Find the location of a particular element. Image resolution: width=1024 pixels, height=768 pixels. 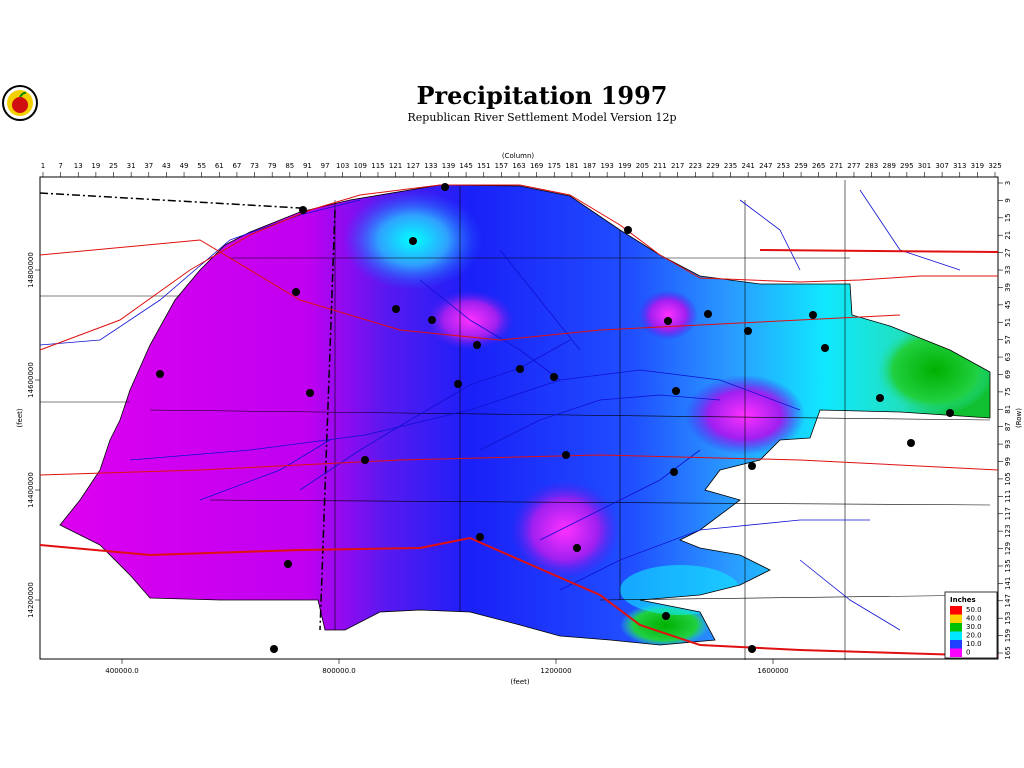

column-tick-label: 277 is located at coordinates (853, 166).